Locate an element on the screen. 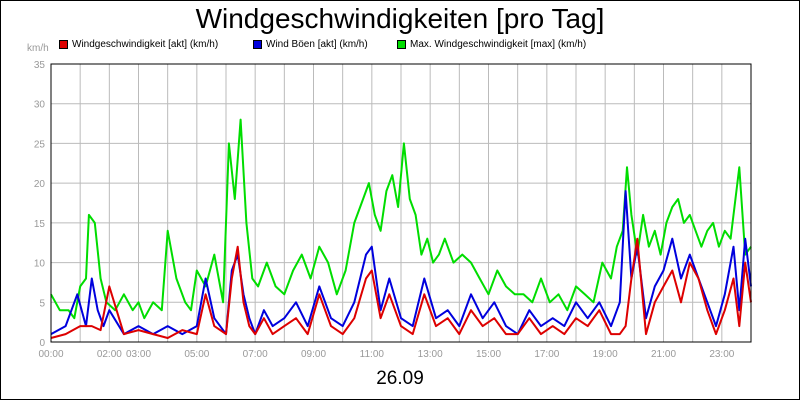 The height and width of the screenshot is (400, 800). x-tick-label: 17:00 is located at coordinates (546, 354).